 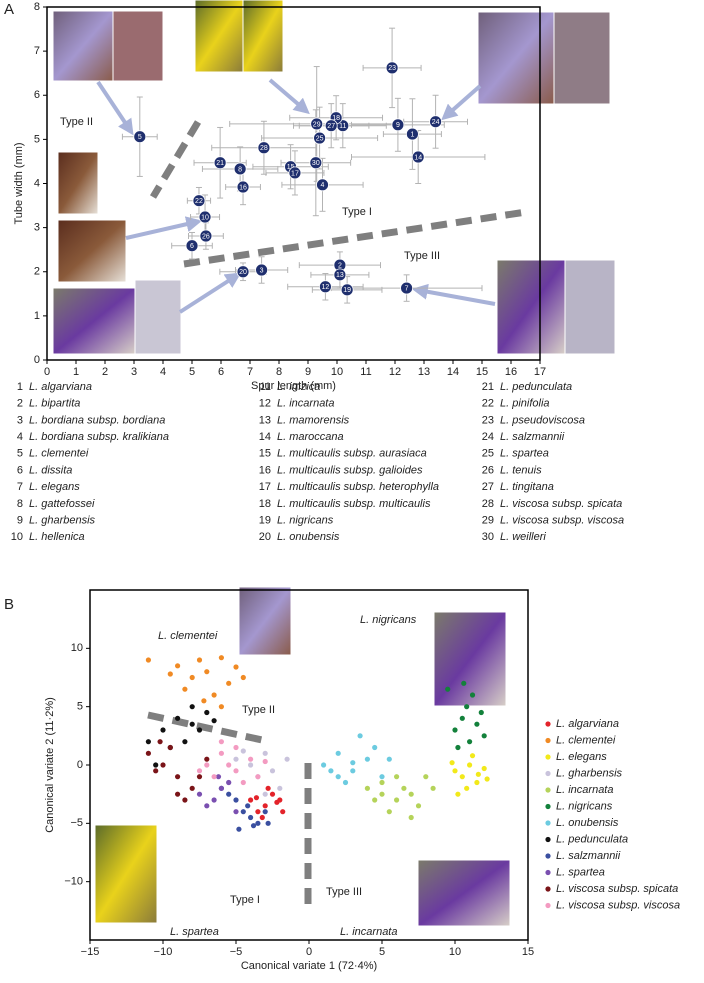 I want to click on species-name: L. salzmannii, so click(x=532, y=437).